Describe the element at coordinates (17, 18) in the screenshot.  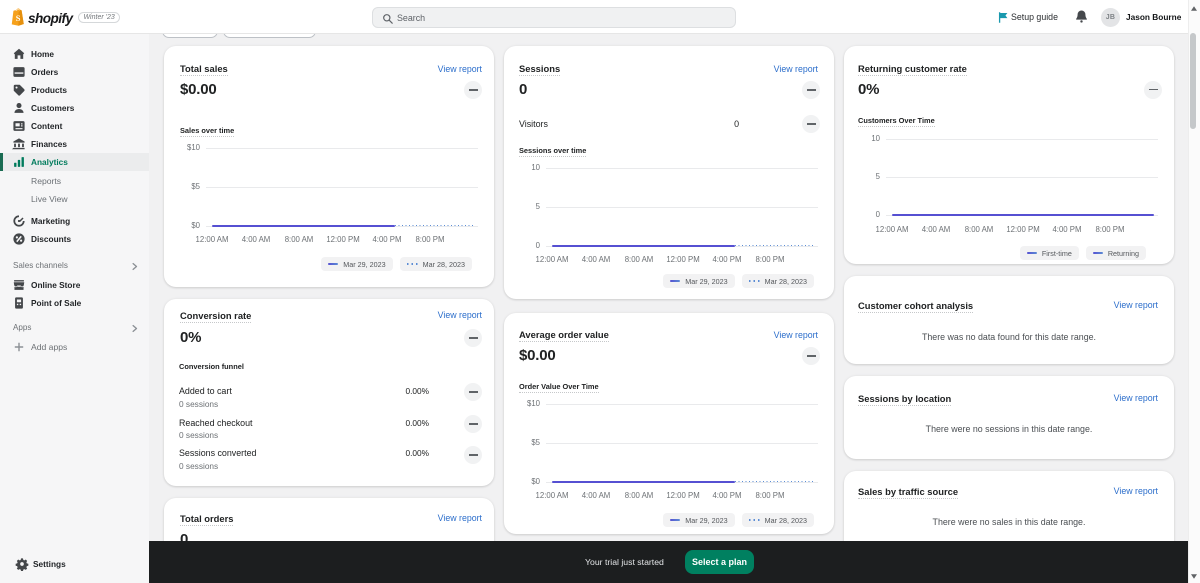
I see `svg-text: S` at that location.